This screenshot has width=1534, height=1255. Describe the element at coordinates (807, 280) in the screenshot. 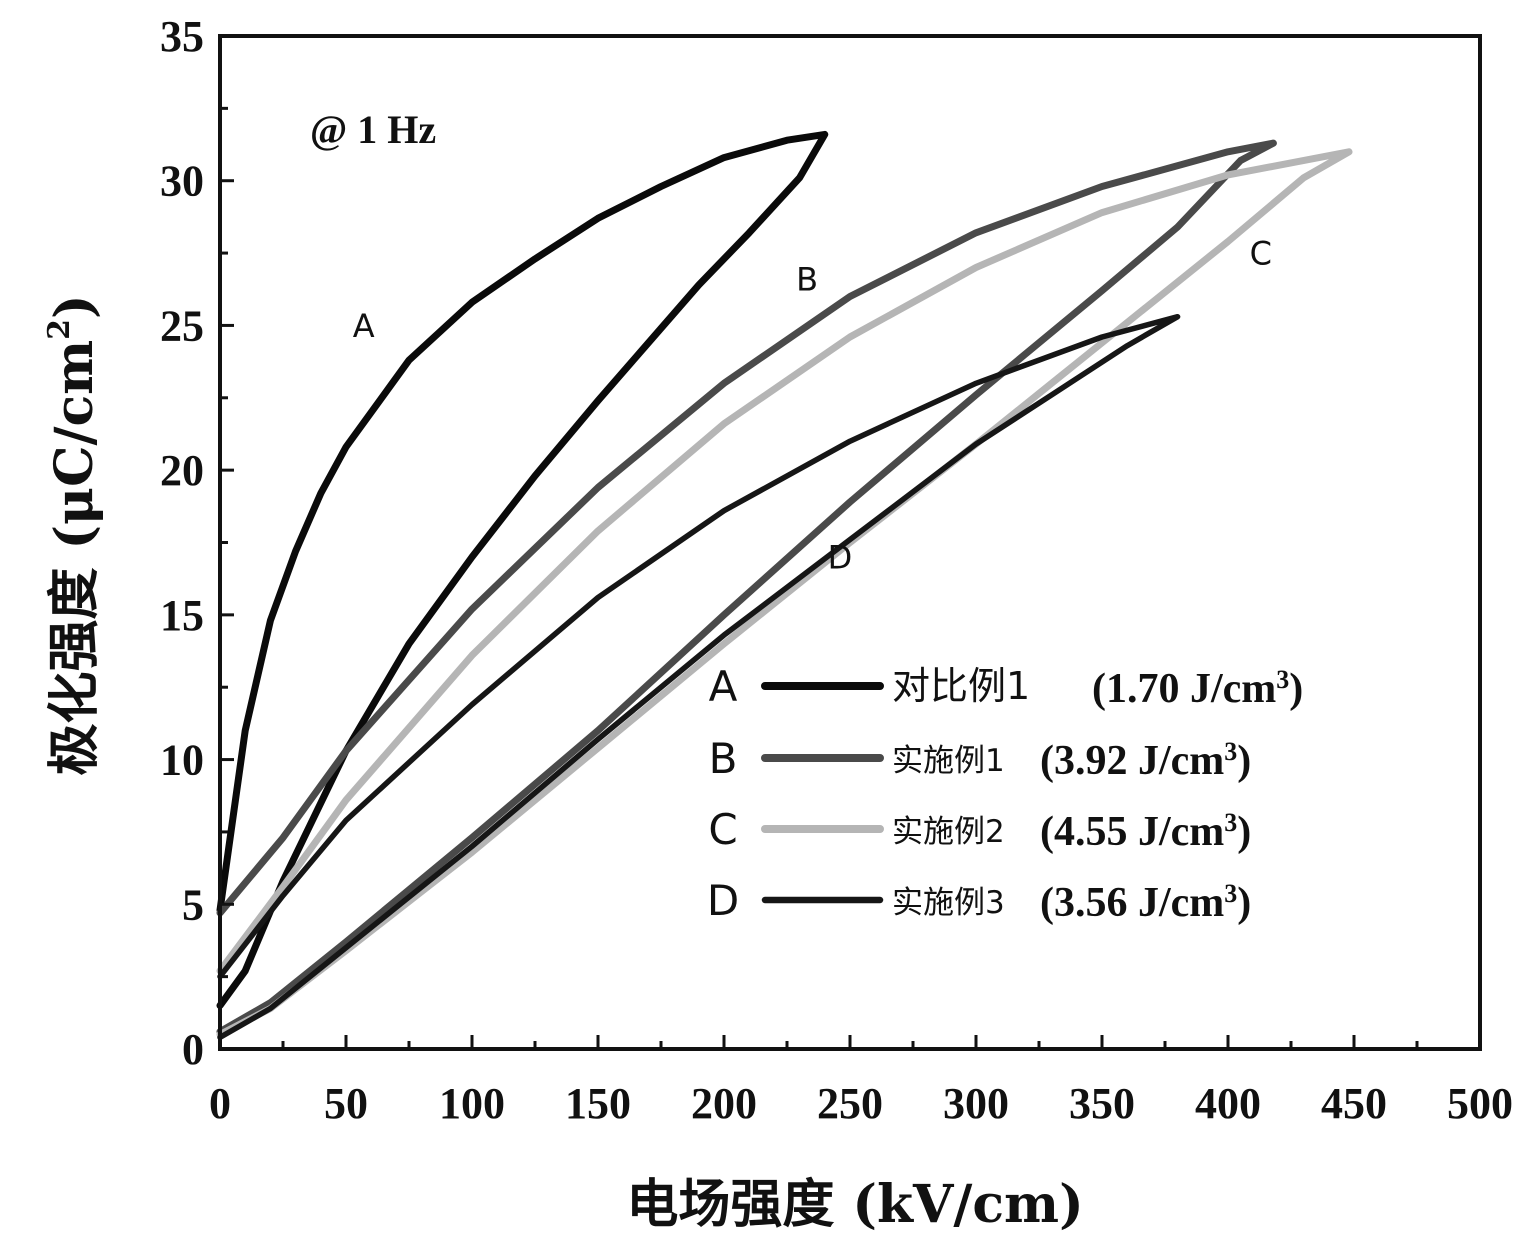

I see `curve-label-b: B` at that location.